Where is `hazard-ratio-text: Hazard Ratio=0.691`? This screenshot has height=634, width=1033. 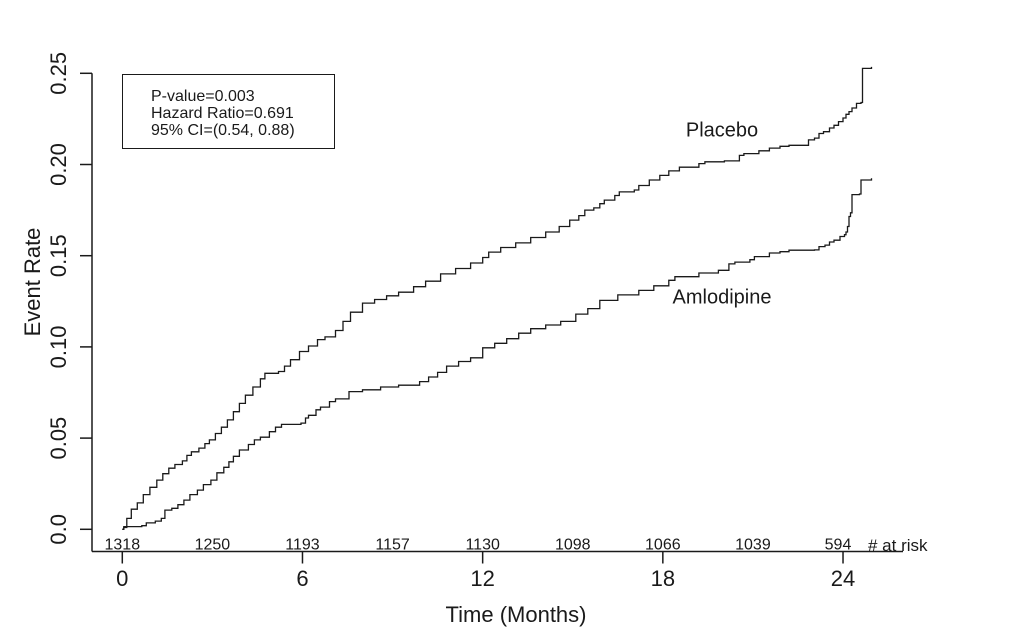
hazard-ratio-text: Hazard Ratio=0.691 is located at coordinates (222, 113).